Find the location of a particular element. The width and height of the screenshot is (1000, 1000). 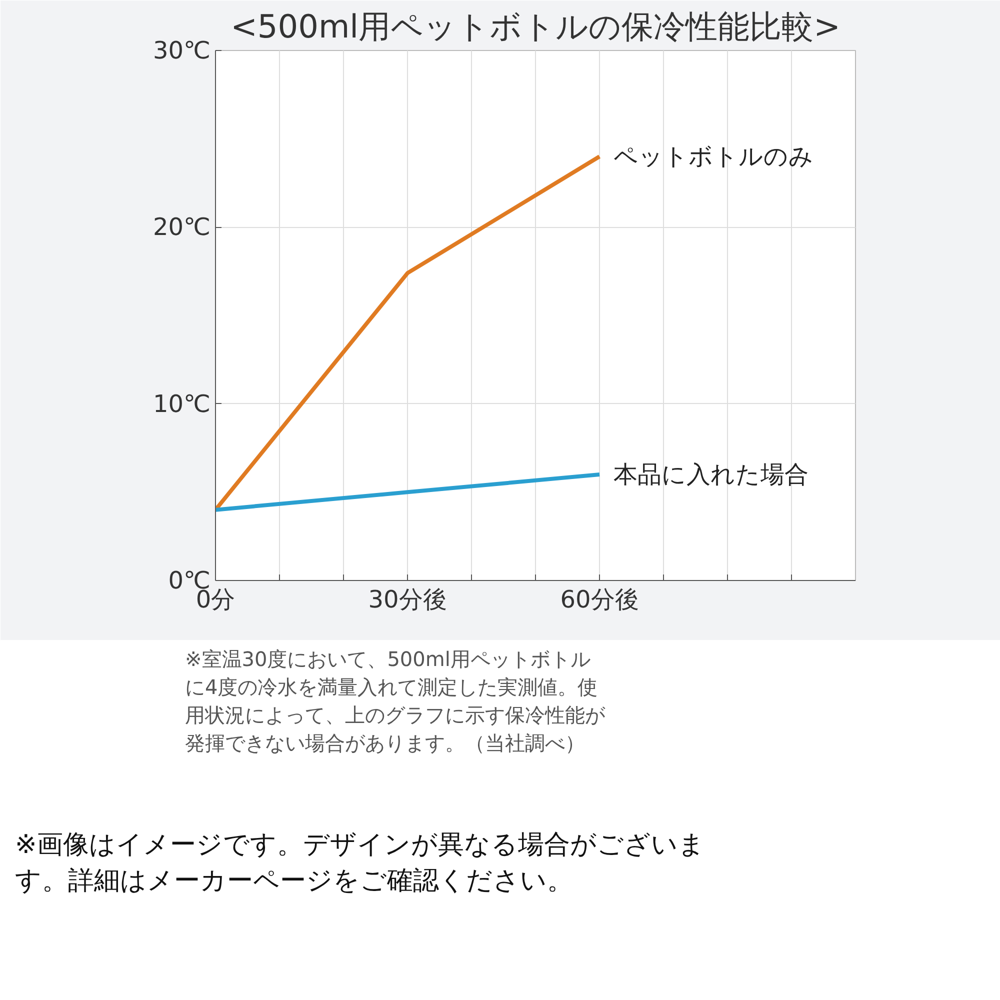

series-label: 本品に入れた場合 is located at coordinates (711, 474).